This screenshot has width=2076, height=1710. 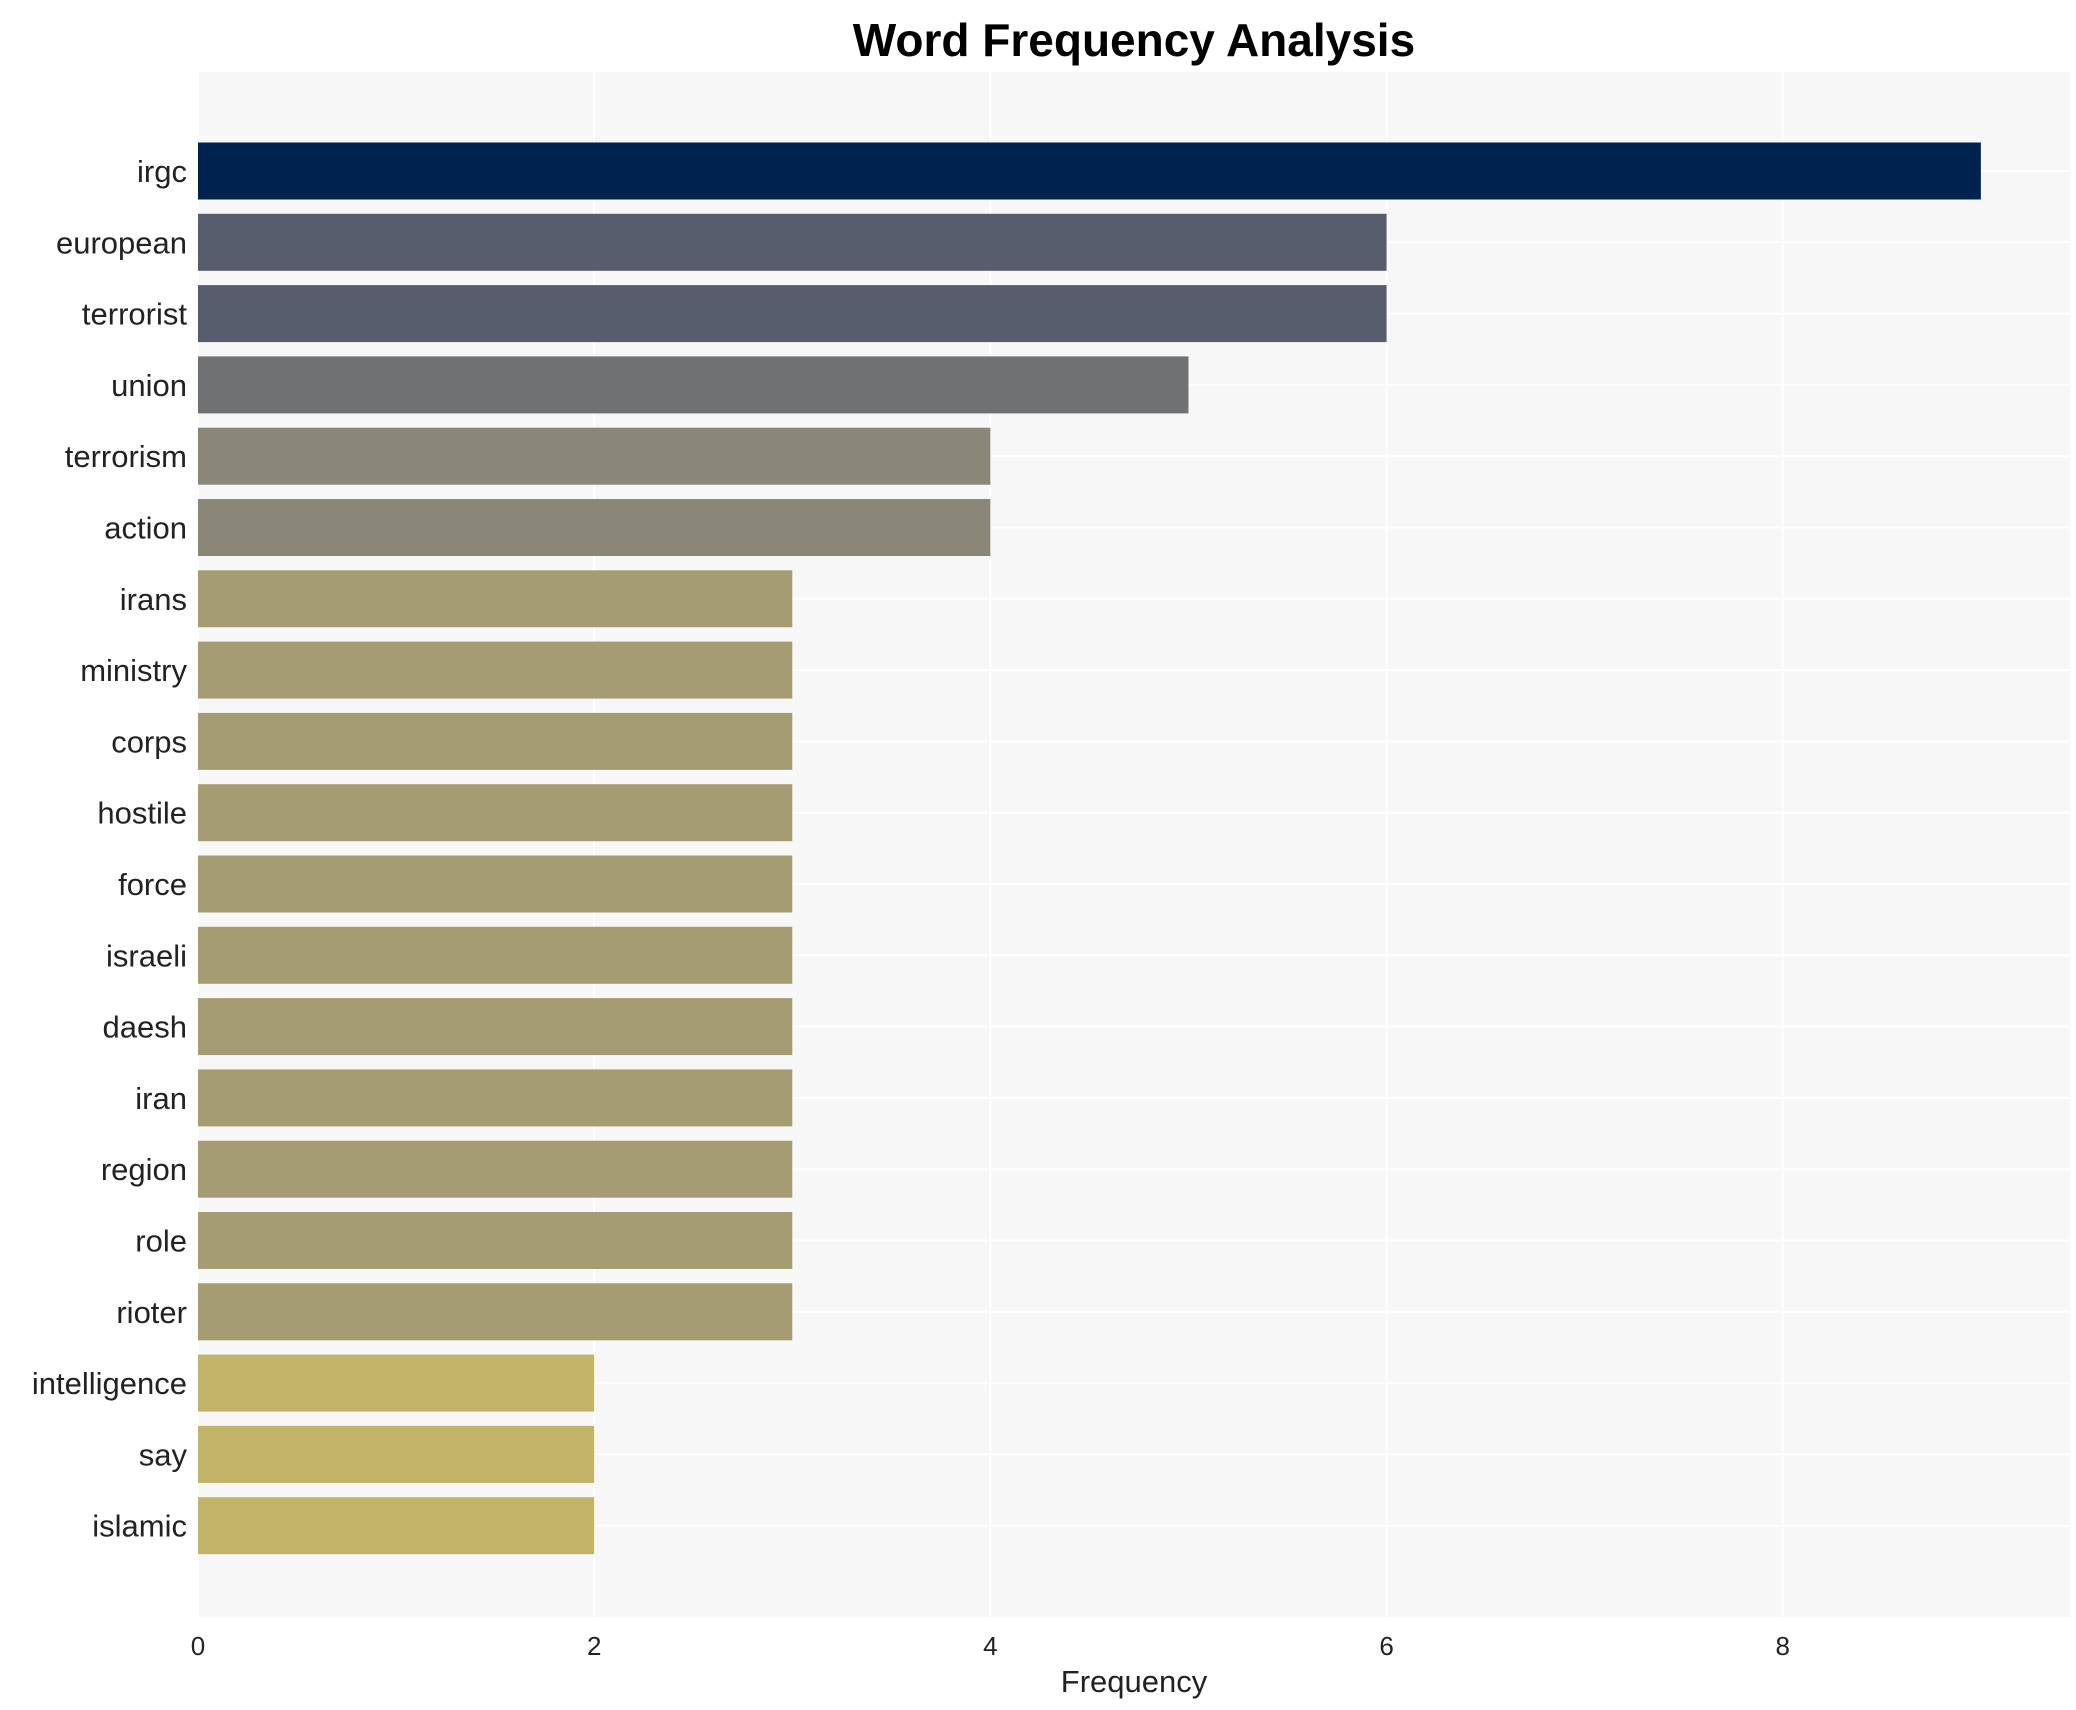 What do you see at coordinates (396, 1454) in the screenshot?
I see `bar-say` at bounding box center [396, 1454].